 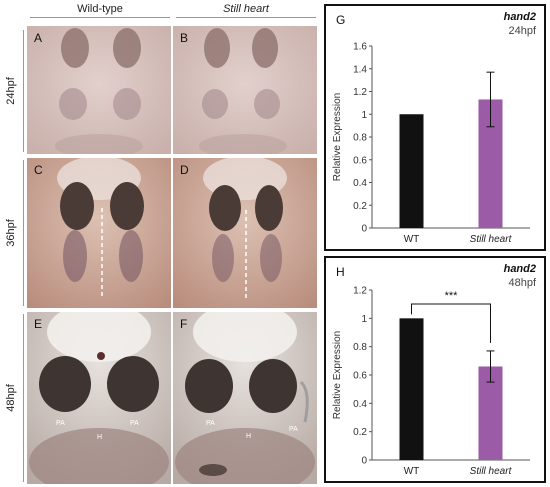 I want to click on panel-label-e: E, so click(x=38, y=324).